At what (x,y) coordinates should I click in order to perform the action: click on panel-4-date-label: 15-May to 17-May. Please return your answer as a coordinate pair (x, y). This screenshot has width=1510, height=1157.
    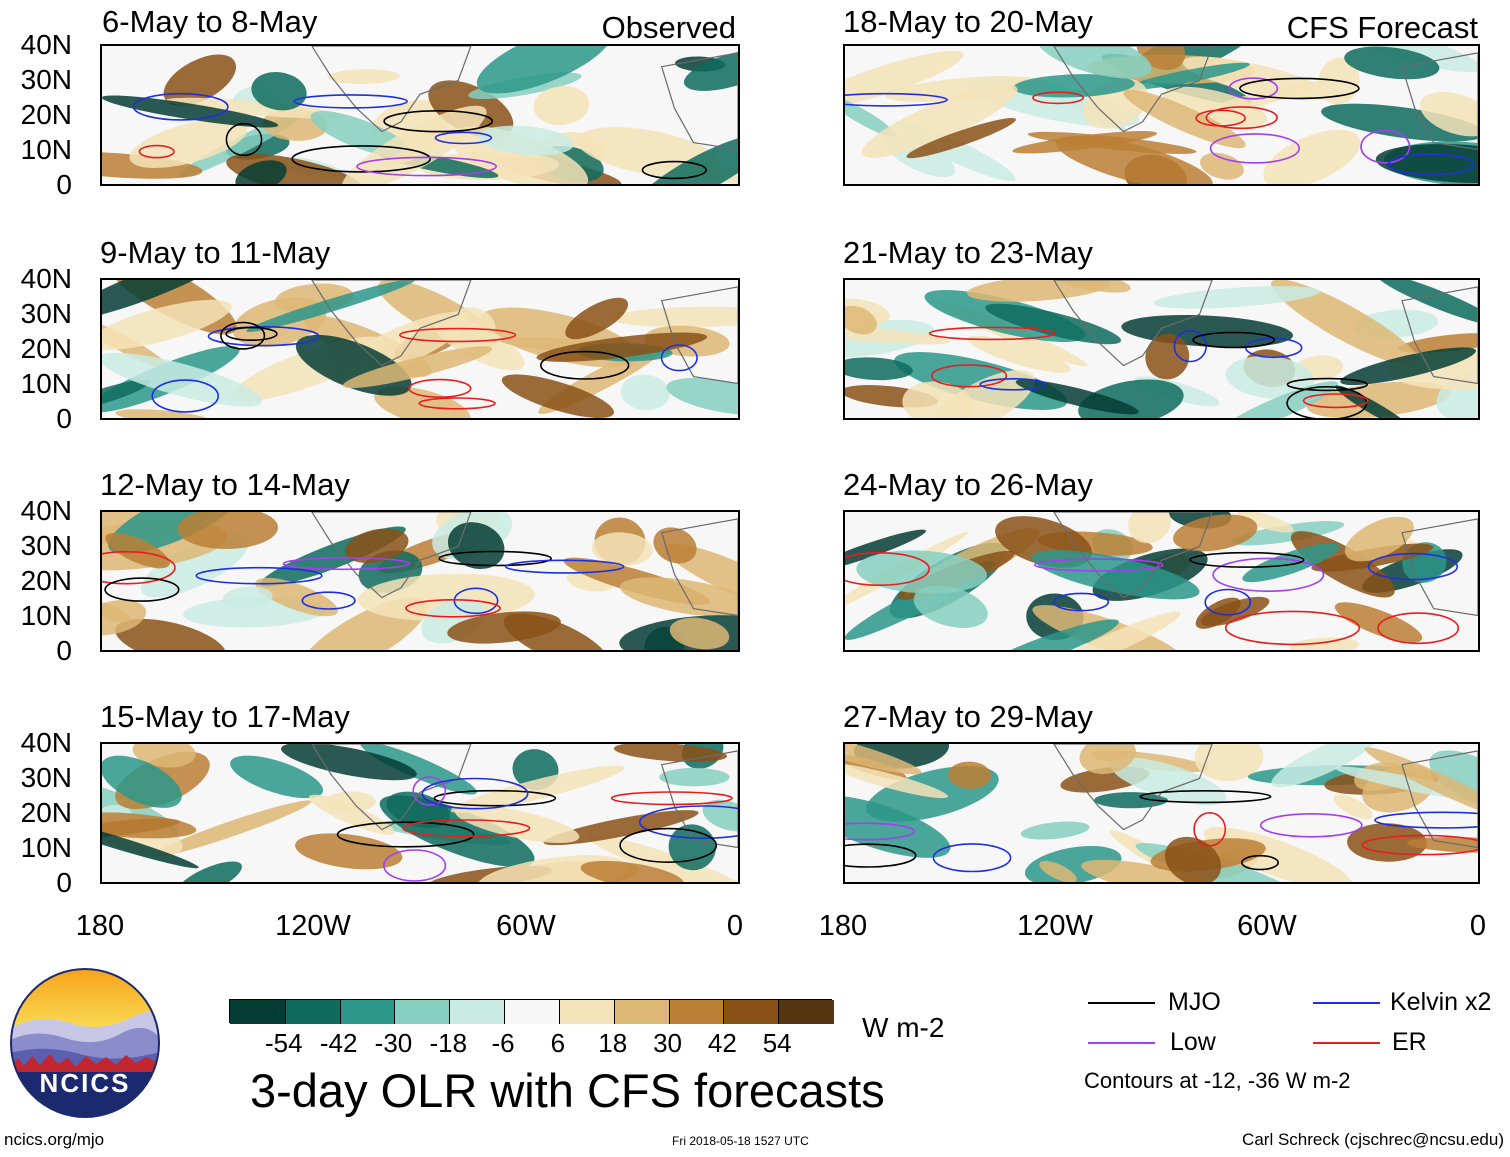
    Looking at the image, I should click on (225, 716).